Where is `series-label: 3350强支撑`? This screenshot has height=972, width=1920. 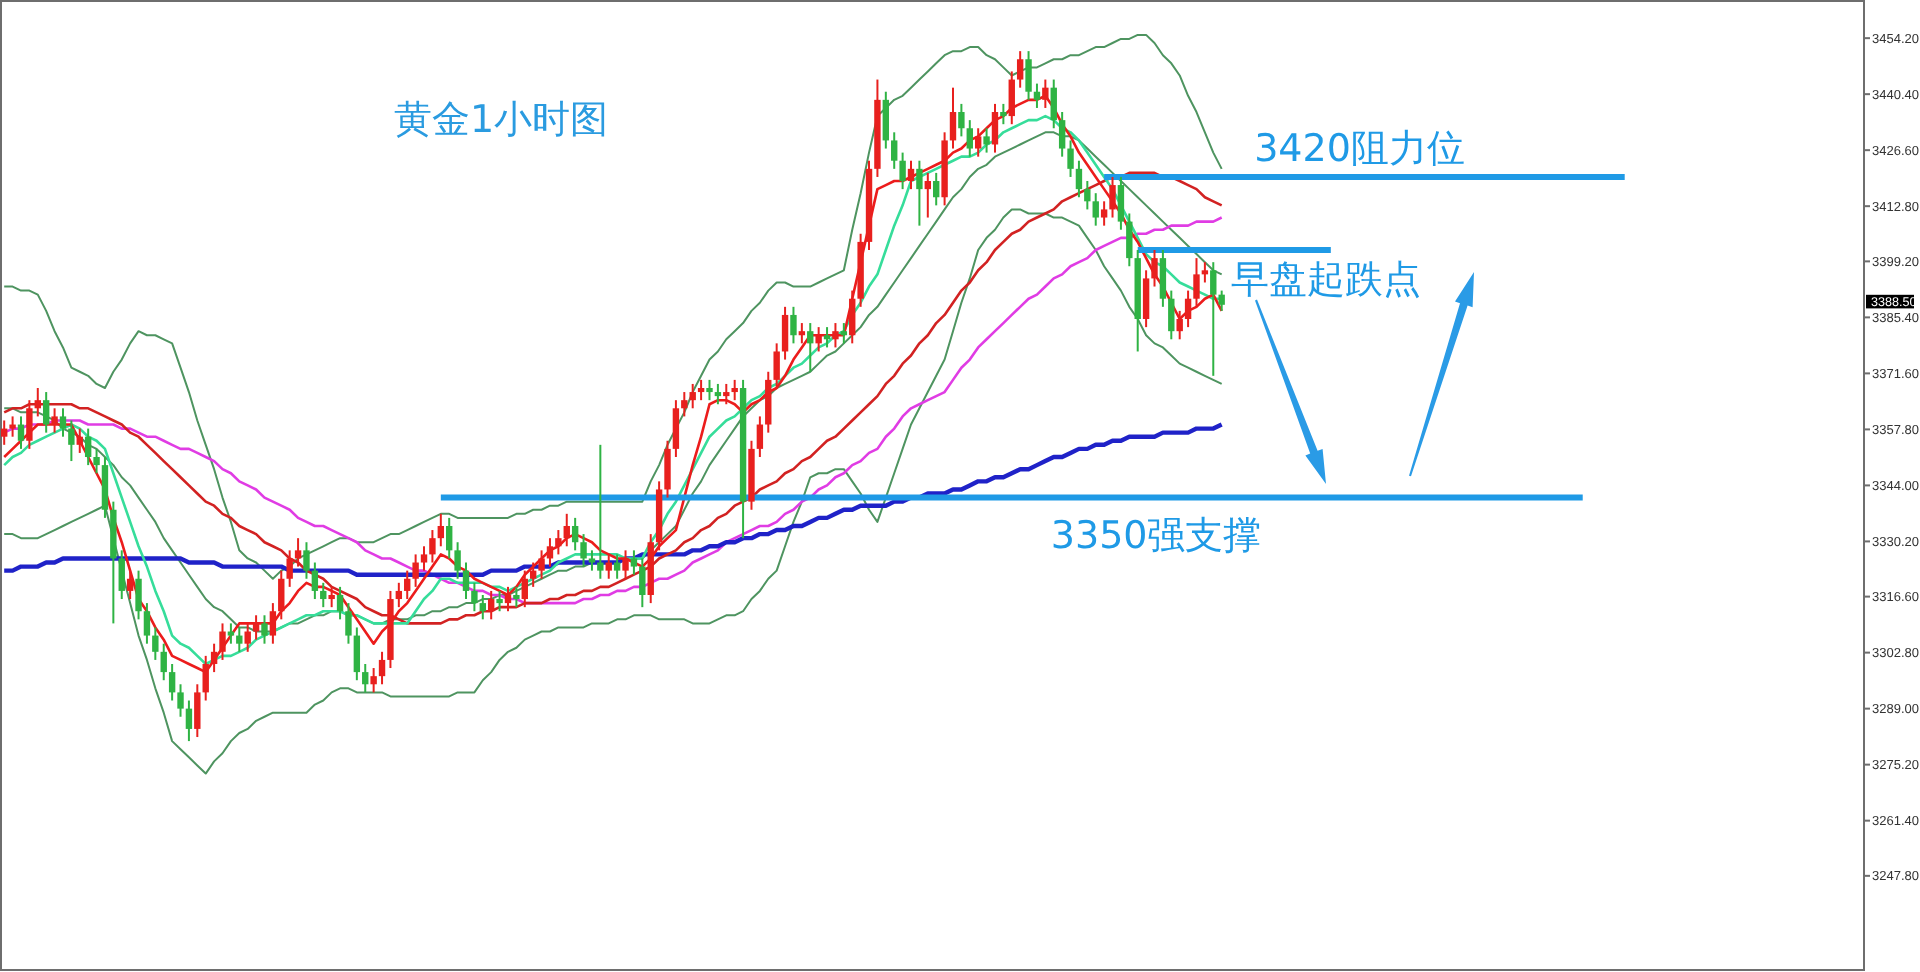 series-label: 3350强支撑 is located at coordinates (1156, 535).